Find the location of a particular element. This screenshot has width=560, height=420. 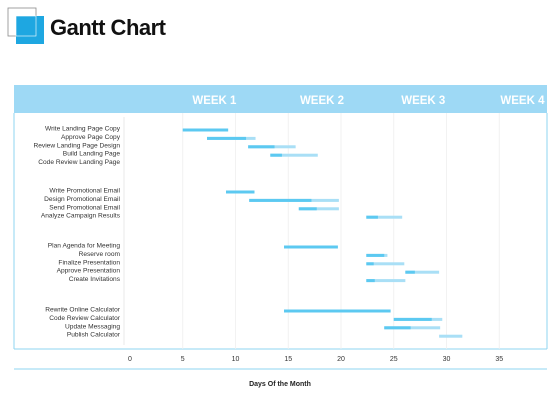

task-label: Review Landing Page Design is located at coordinates (76, 145).